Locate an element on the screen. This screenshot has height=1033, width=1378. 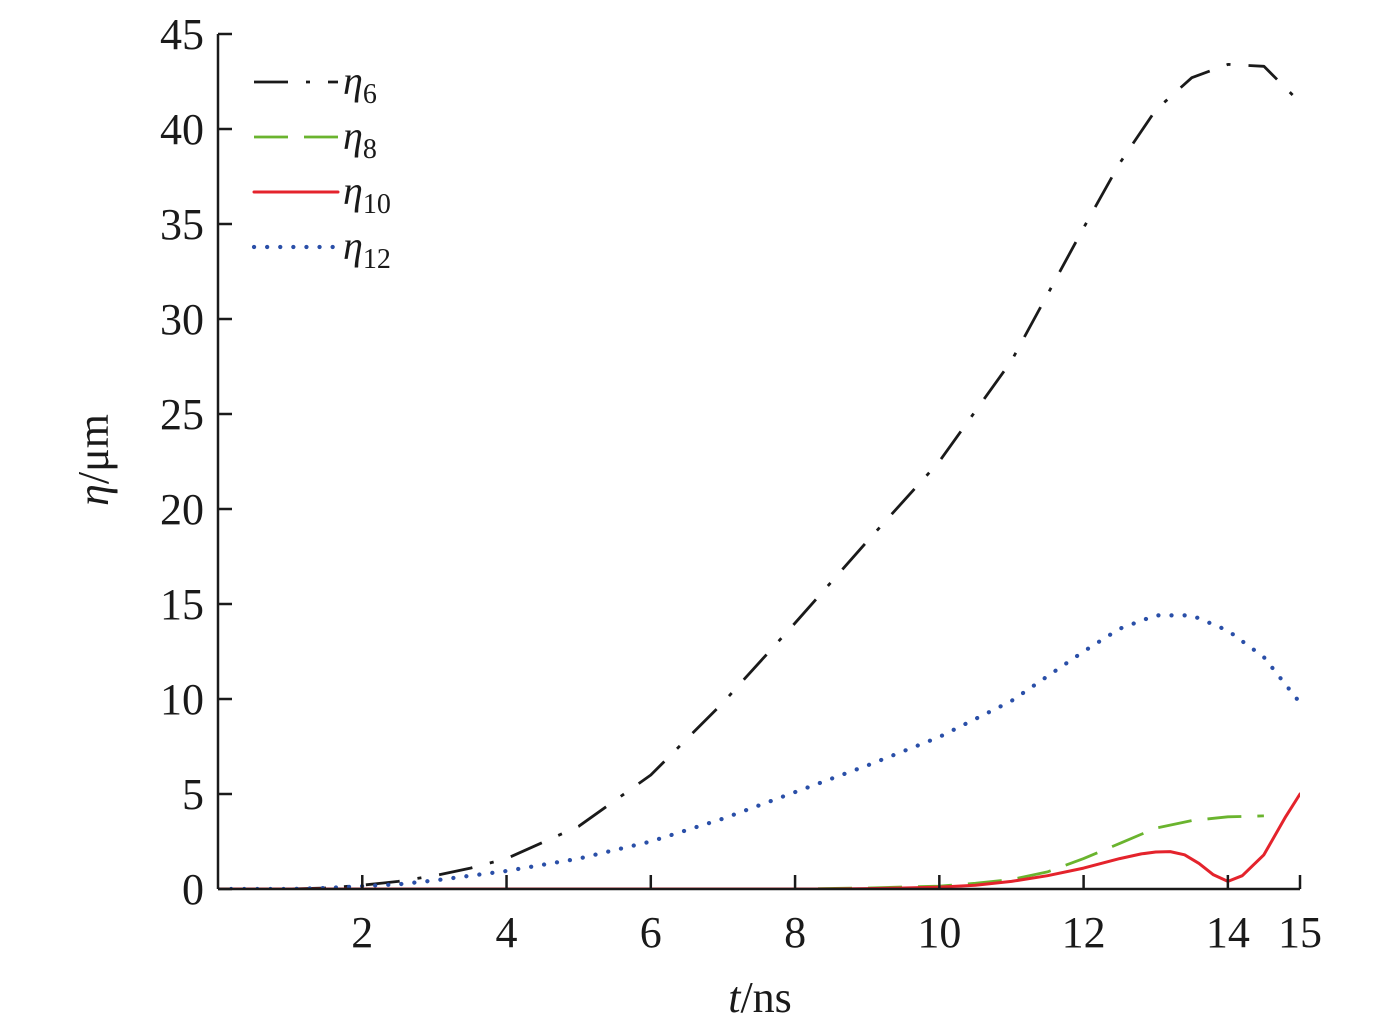
y-tick-label: 40 is located at coordinates (182, 129).